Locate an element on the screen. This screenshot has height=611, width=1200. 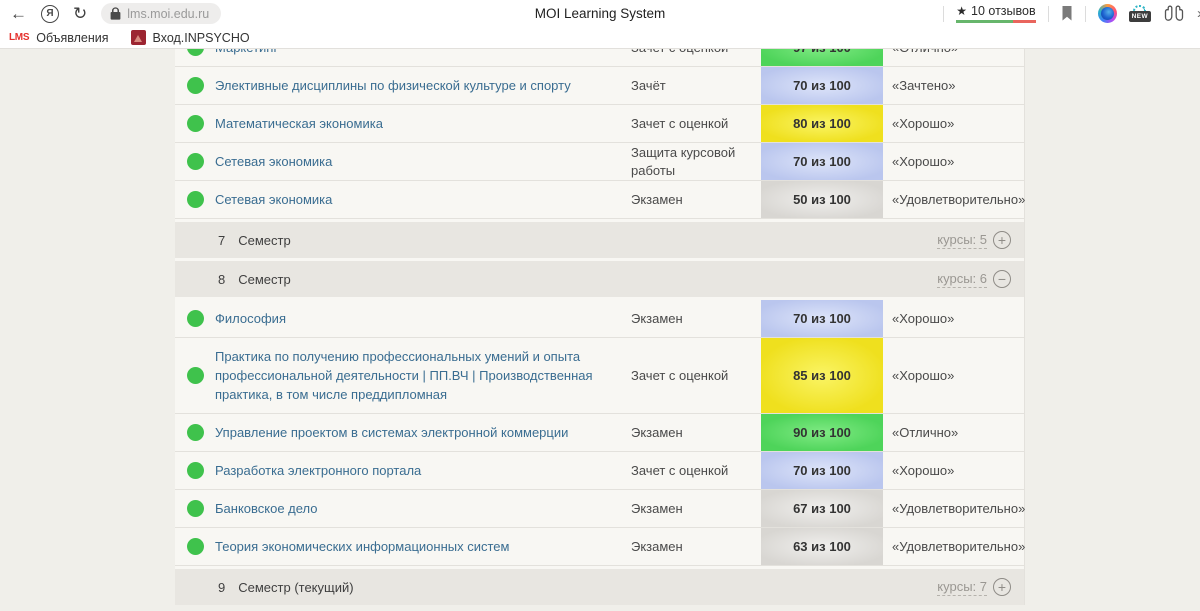
score-cell: 90 из 100 is located at coordinates (822, 432).